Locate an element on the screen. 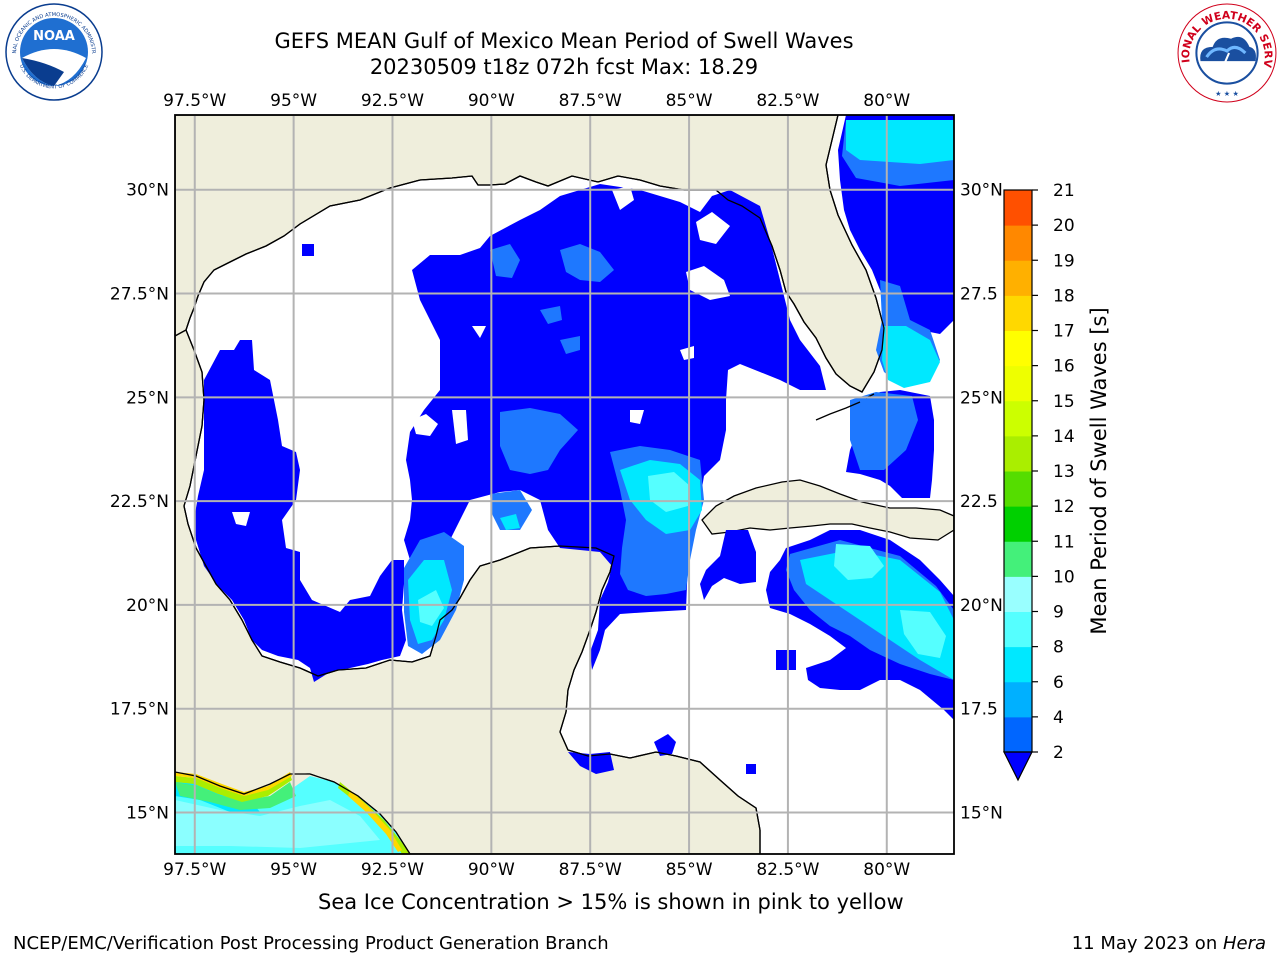 Image resolution: width=1280 pixels, height=960 pixels. colorbar-tick-label: 19 is located at coordinates (1064, 261).